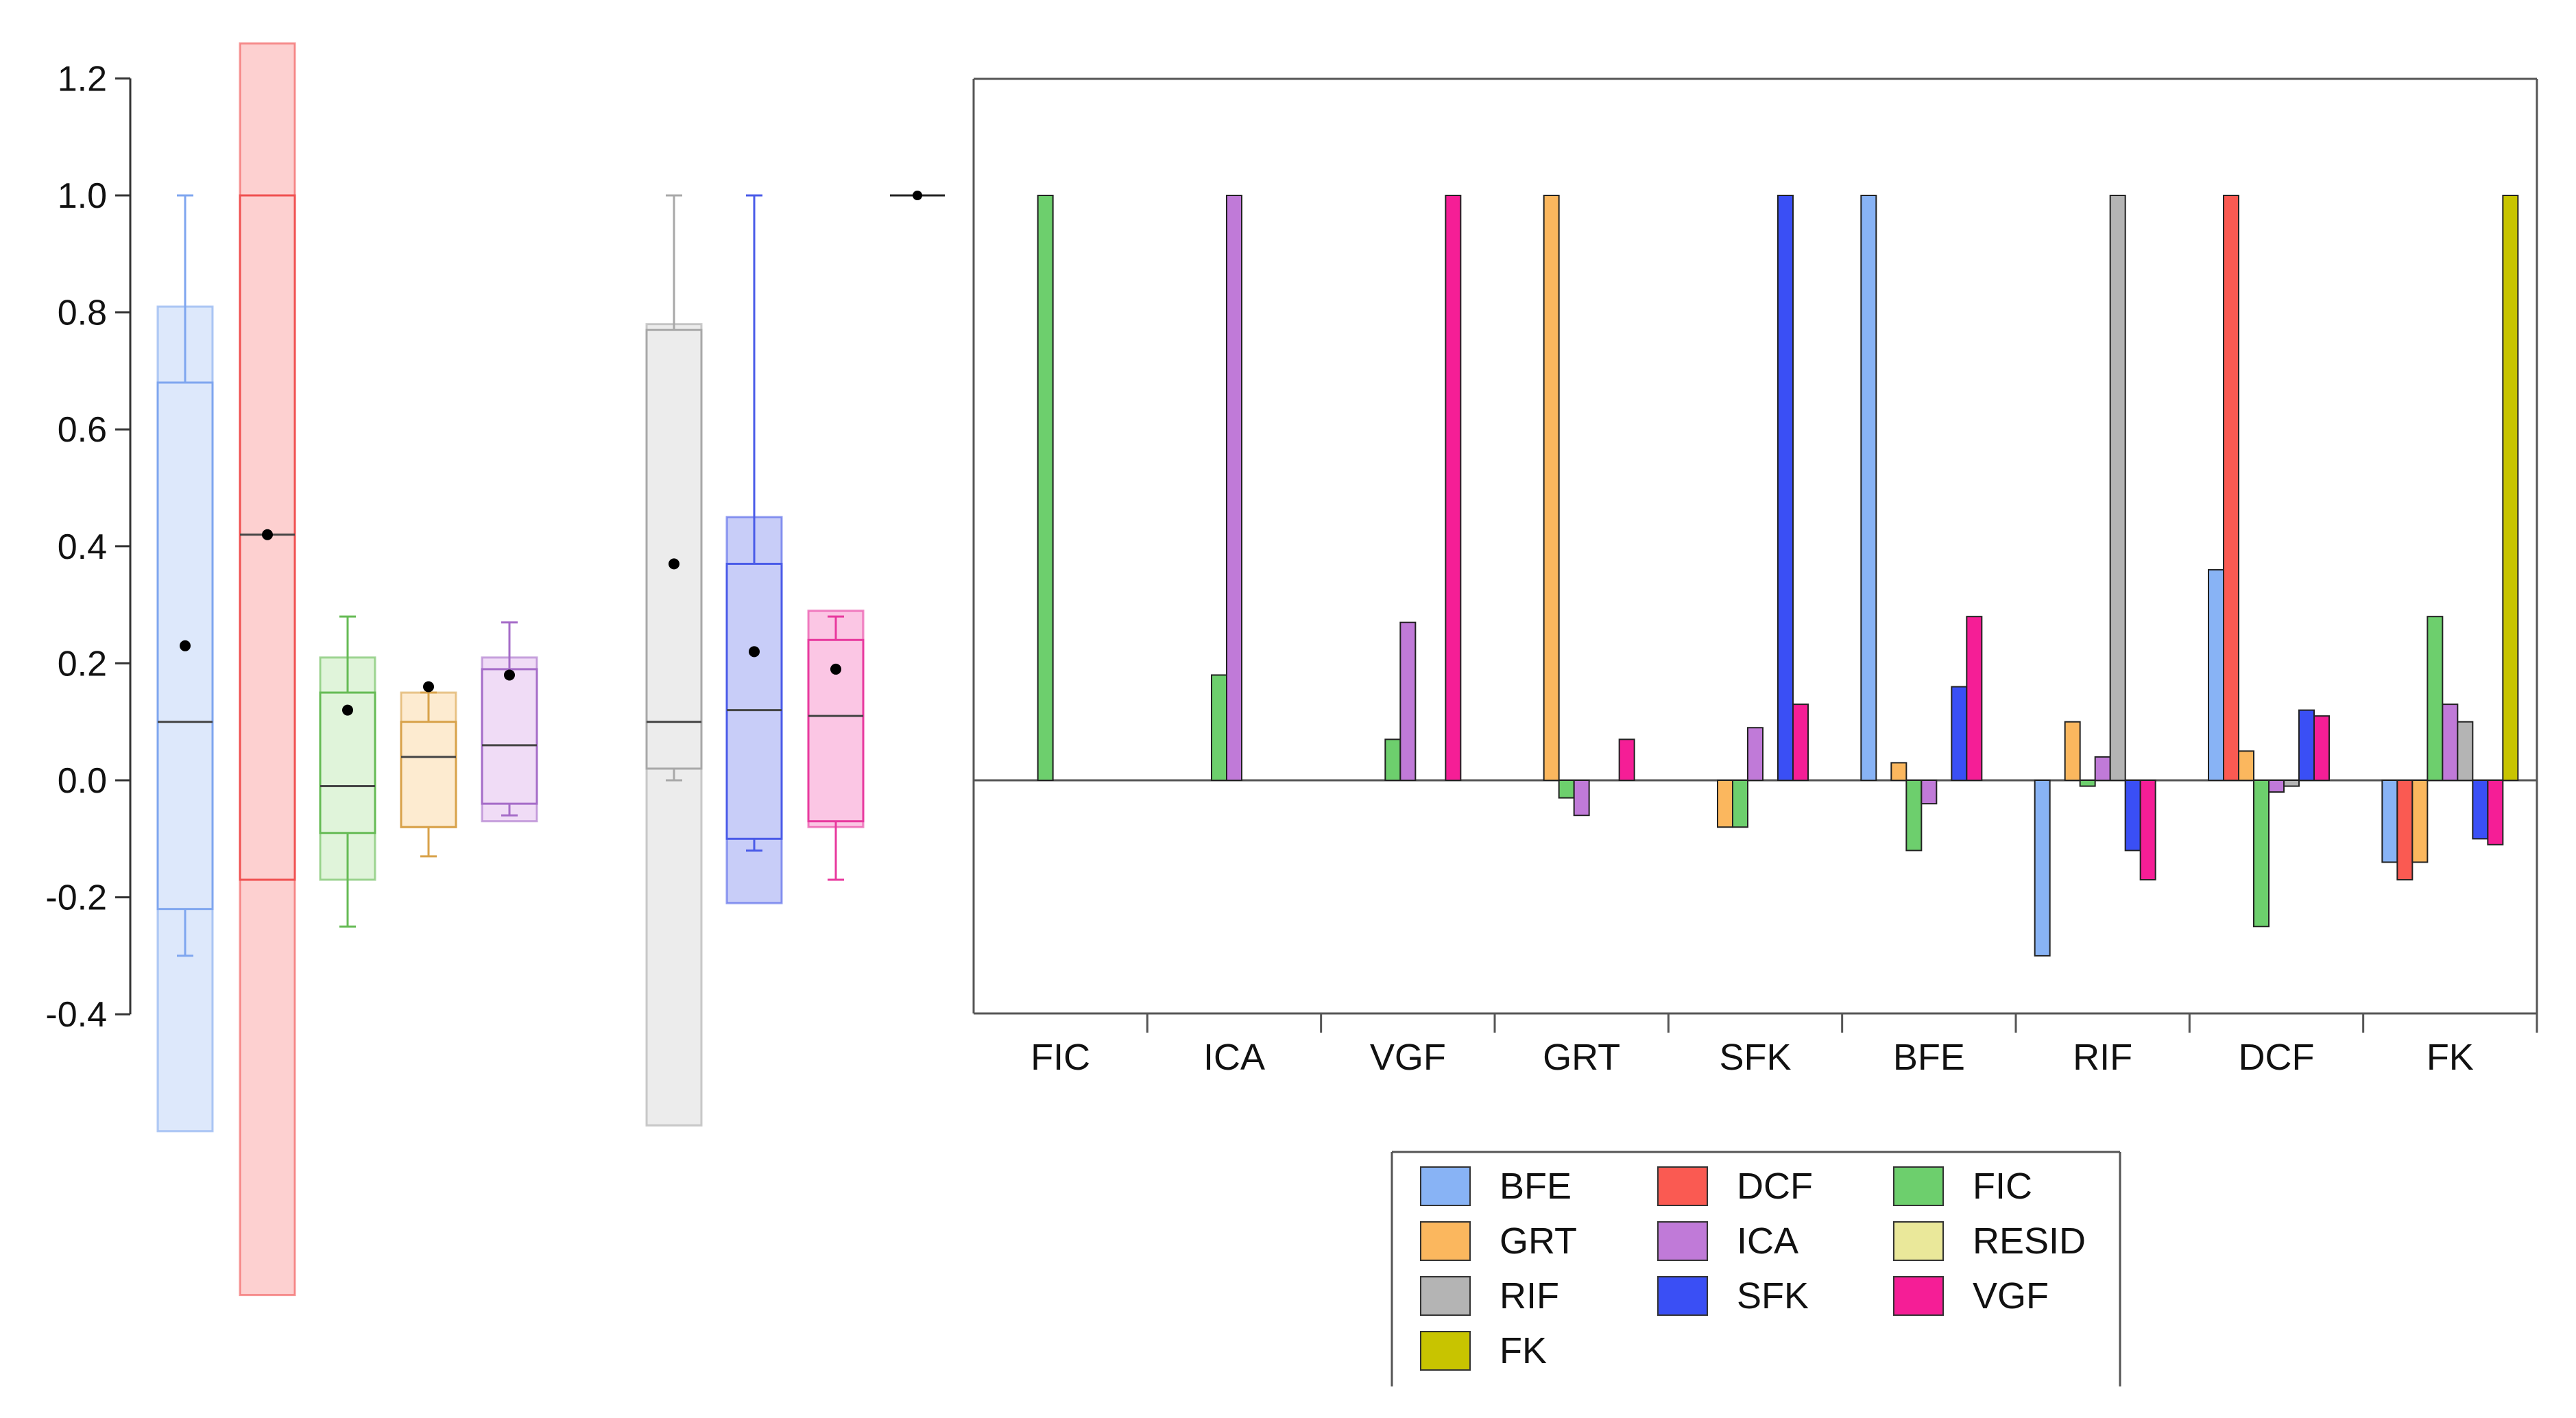 This screenshot has height=1418, width=2576. I want to click on legend-label: BFE, so click(1536, 1186).